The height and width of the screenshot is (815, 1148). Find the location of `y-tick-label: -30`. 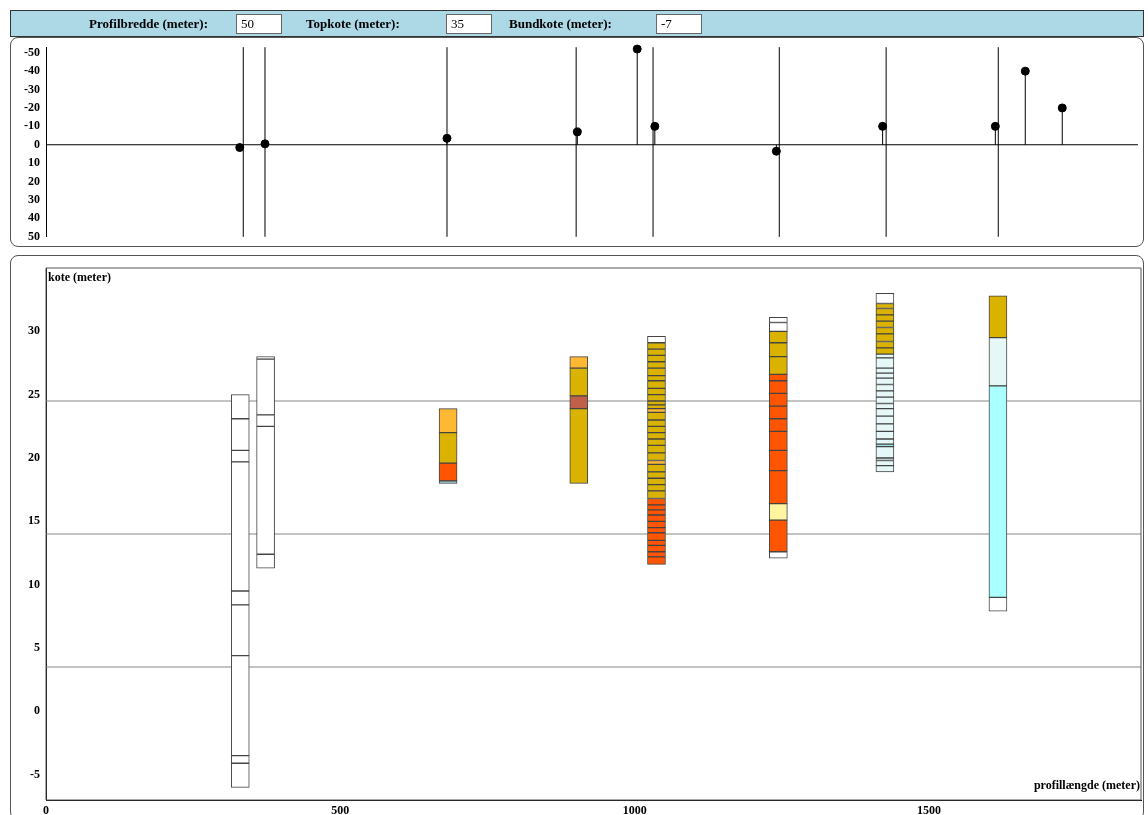

y-tick-label: -30 is located at coordinates (32, 88).